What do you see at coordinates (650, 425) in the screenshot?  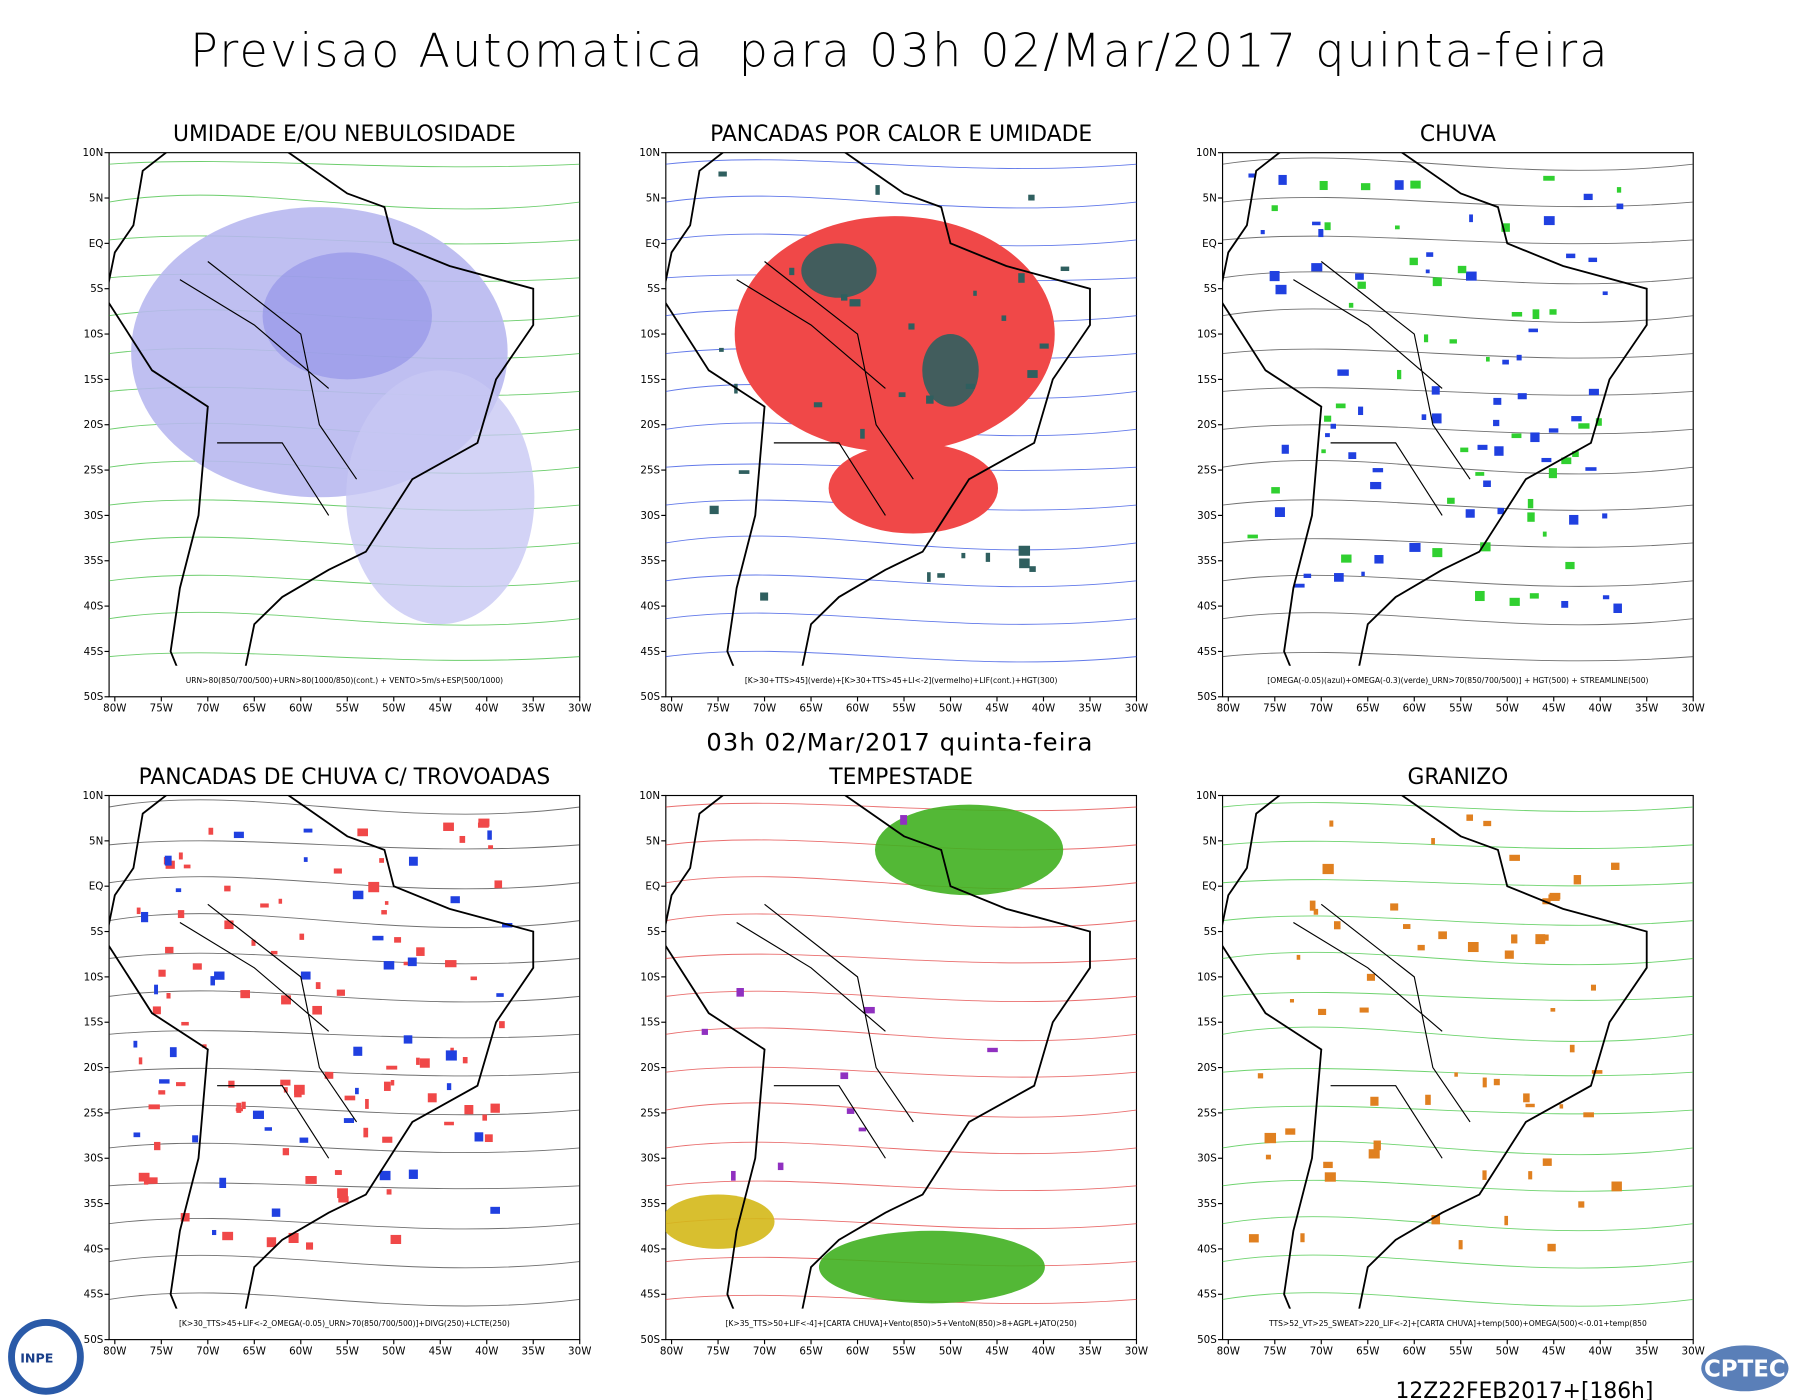 I see `y-tick-label: 20S` at bounding box center [650, 425].